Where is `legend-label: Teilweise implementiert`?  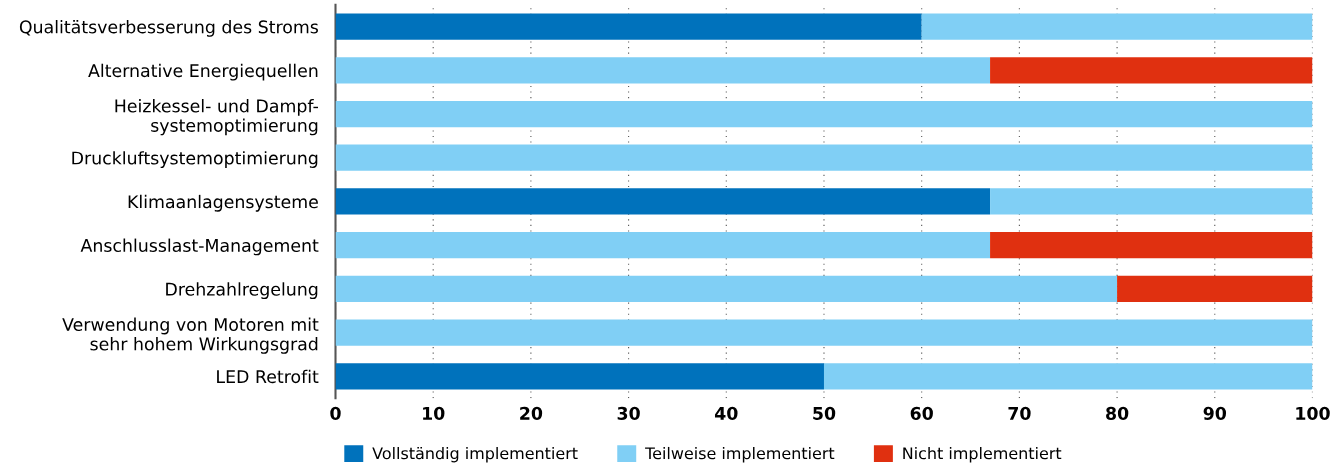 legend-label: Teilweise implementiert is located at coordinates (740, 454).